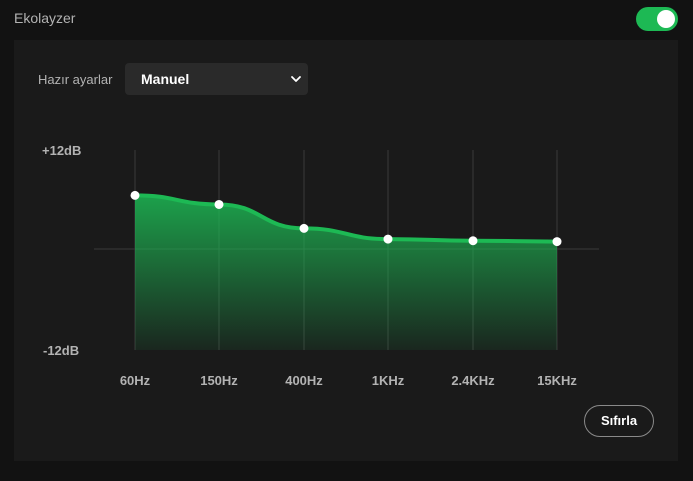 The width and height of the screenshot is (693, 481). What do you see at coordinates (304, 228) in the screenshot?
I see `eq-handle-400Hz` at bounding box center [304, 228].